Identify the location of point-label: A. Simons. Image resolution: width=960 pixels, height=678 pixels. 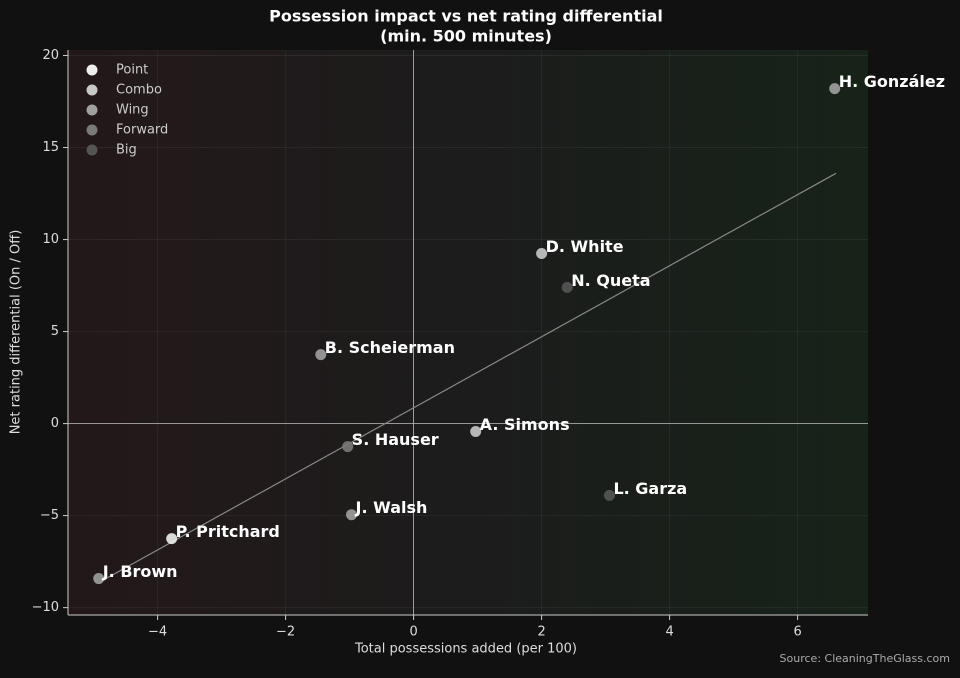
(525, 424).